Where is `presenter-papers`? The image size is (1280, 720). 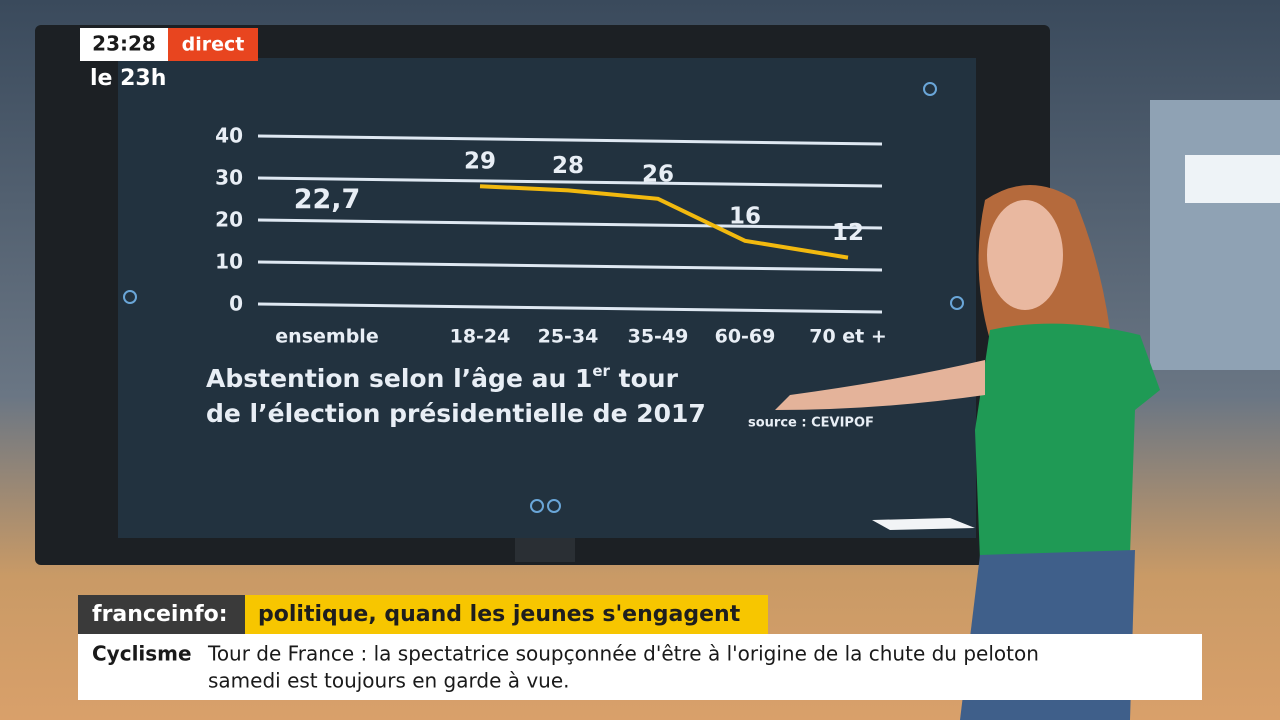
presenter-papers is located at coordinates (923, 524).